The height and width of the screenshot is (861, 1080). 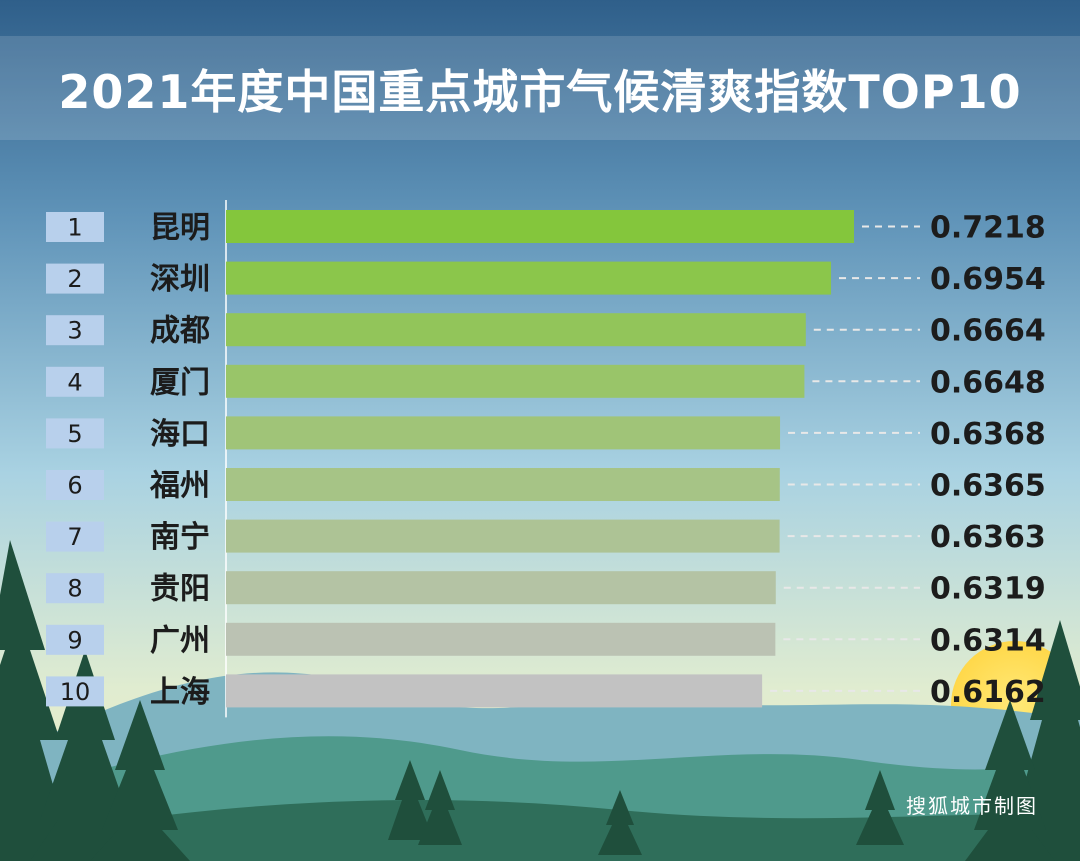 I want to click on category-label: 昆明, so click(x=180, y=228).